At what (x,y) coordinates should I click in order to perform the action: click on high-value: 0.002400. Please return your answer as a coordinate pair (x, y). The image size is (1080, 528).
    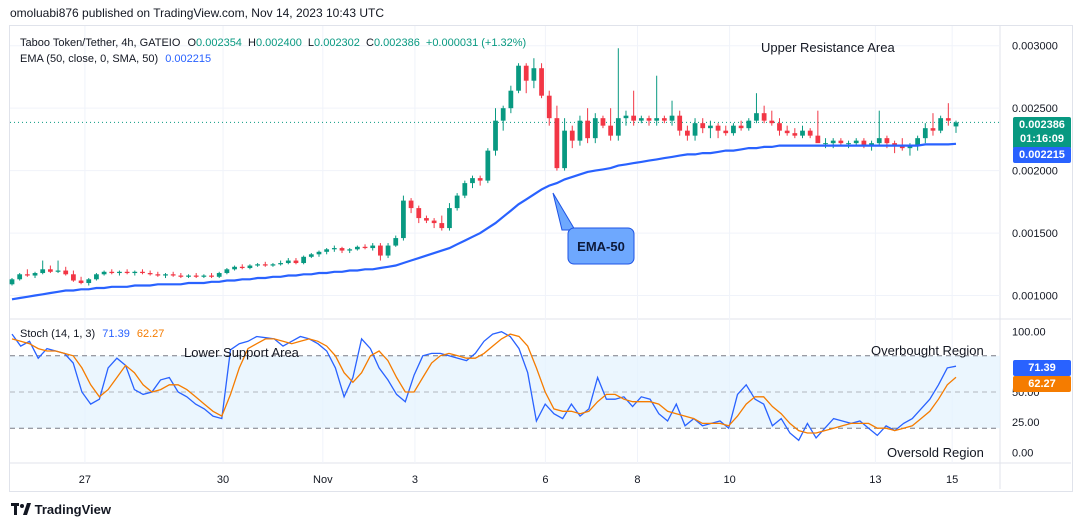
    Looking at the image, I should click on (278, 43).